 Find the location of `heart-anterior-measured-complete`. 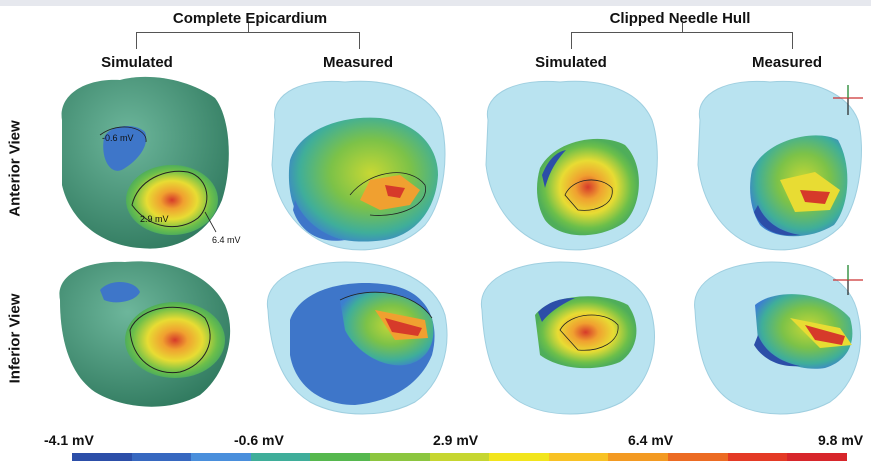

heart-anterior-measured-complete is located at coordinates (358, 165).